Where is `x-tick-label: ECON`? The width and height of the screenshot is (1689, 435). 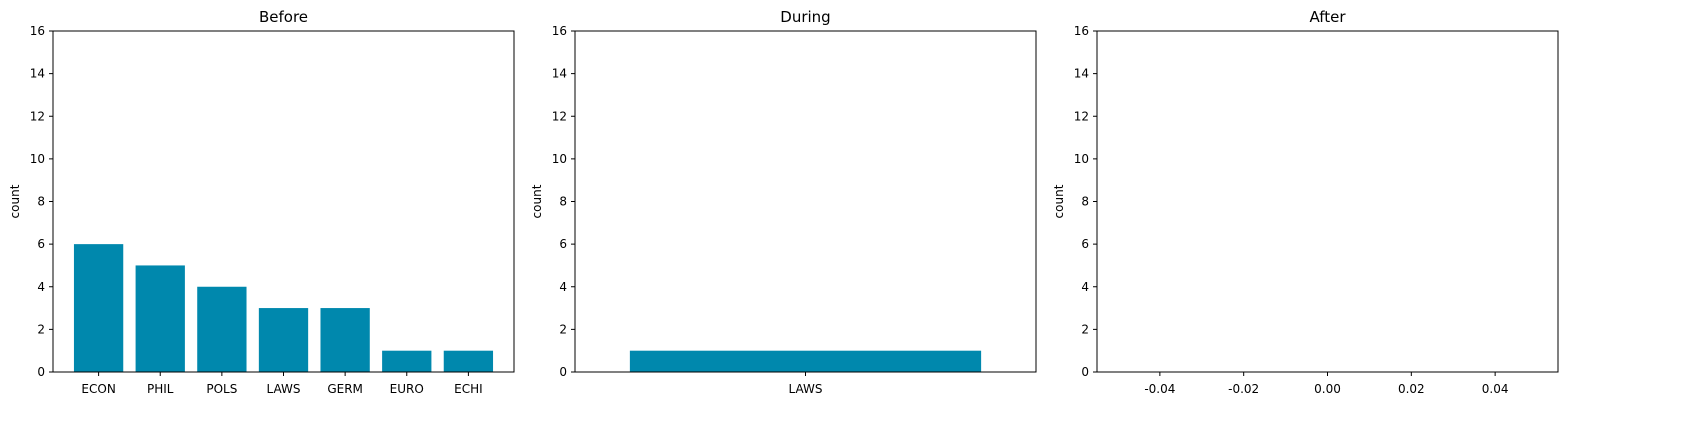 x-tick-label: ECON is located at coordinates (98, 389).